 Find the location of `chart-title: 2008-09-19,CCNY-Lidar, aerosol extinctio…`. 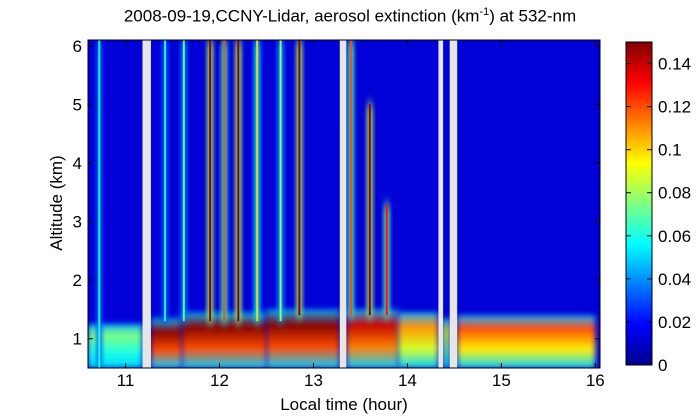

chart-title: 2008-09-19,CCNY-Lidar, aerosol extinctio… is located at coordinates (350, 16).